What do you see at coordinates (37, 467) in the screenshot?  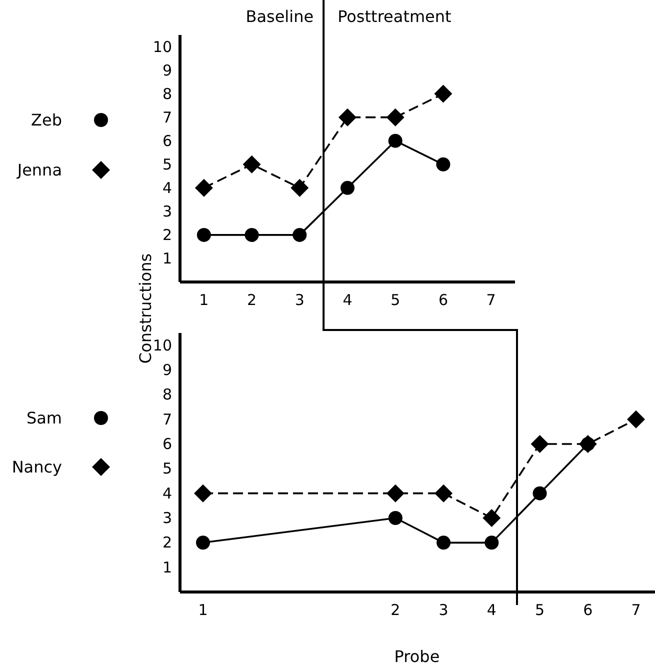 I see `legend-label: Nancy` at bounding box center [37, 467].